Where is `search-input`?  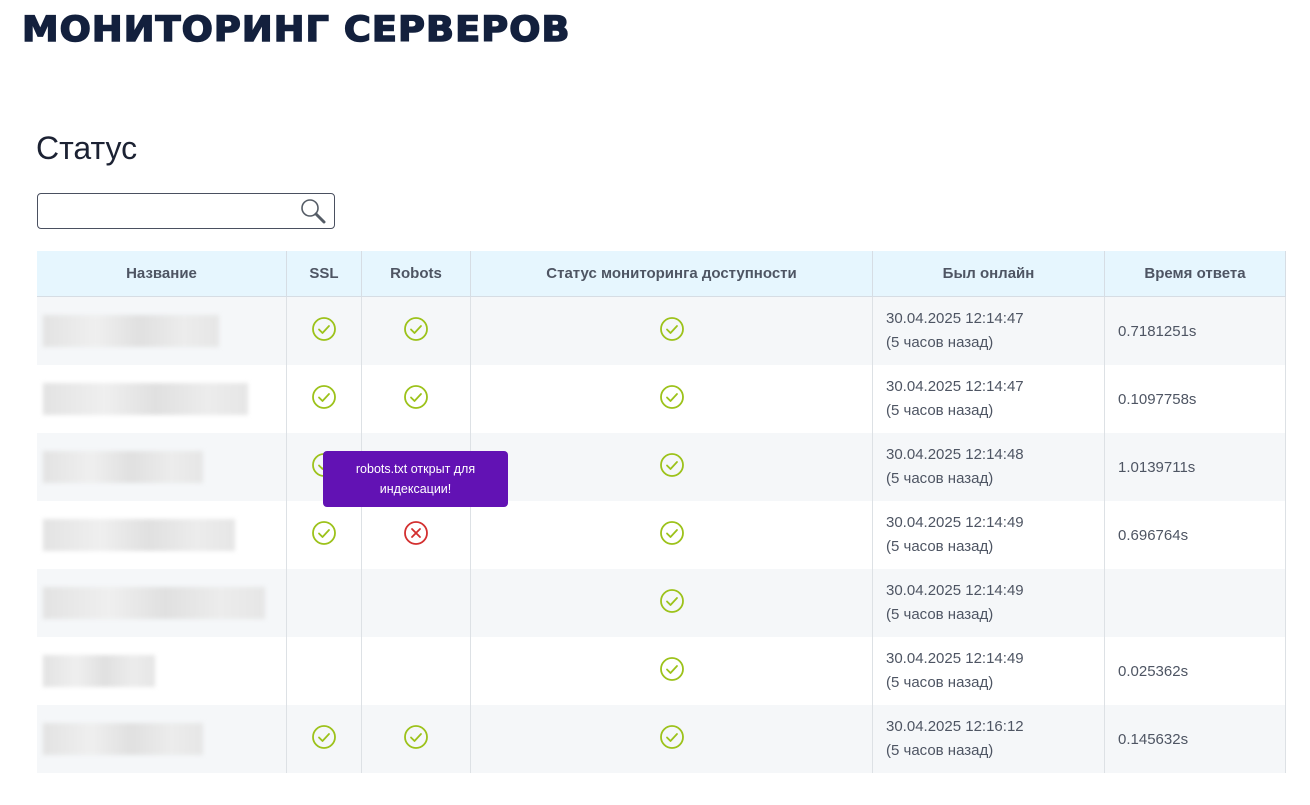
search-input is located at coordinates (171, 212).